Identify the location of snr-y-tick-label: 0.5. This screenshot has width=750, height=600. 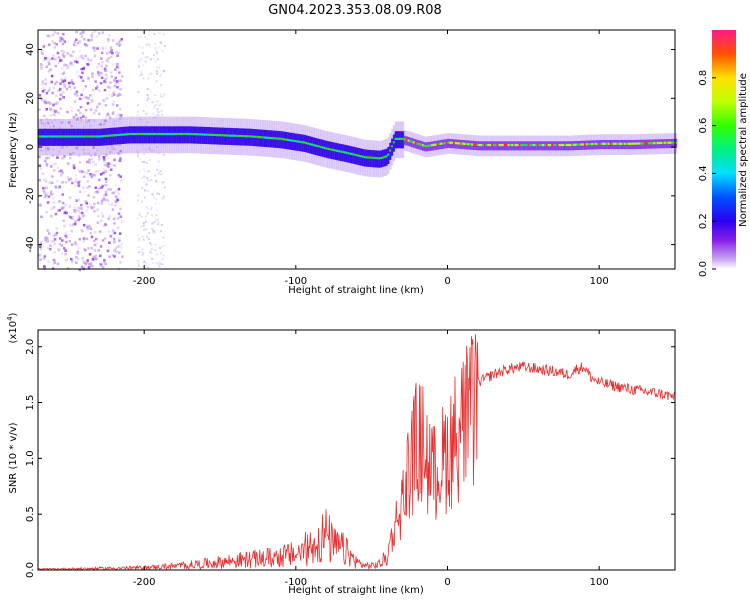
(30, 514).